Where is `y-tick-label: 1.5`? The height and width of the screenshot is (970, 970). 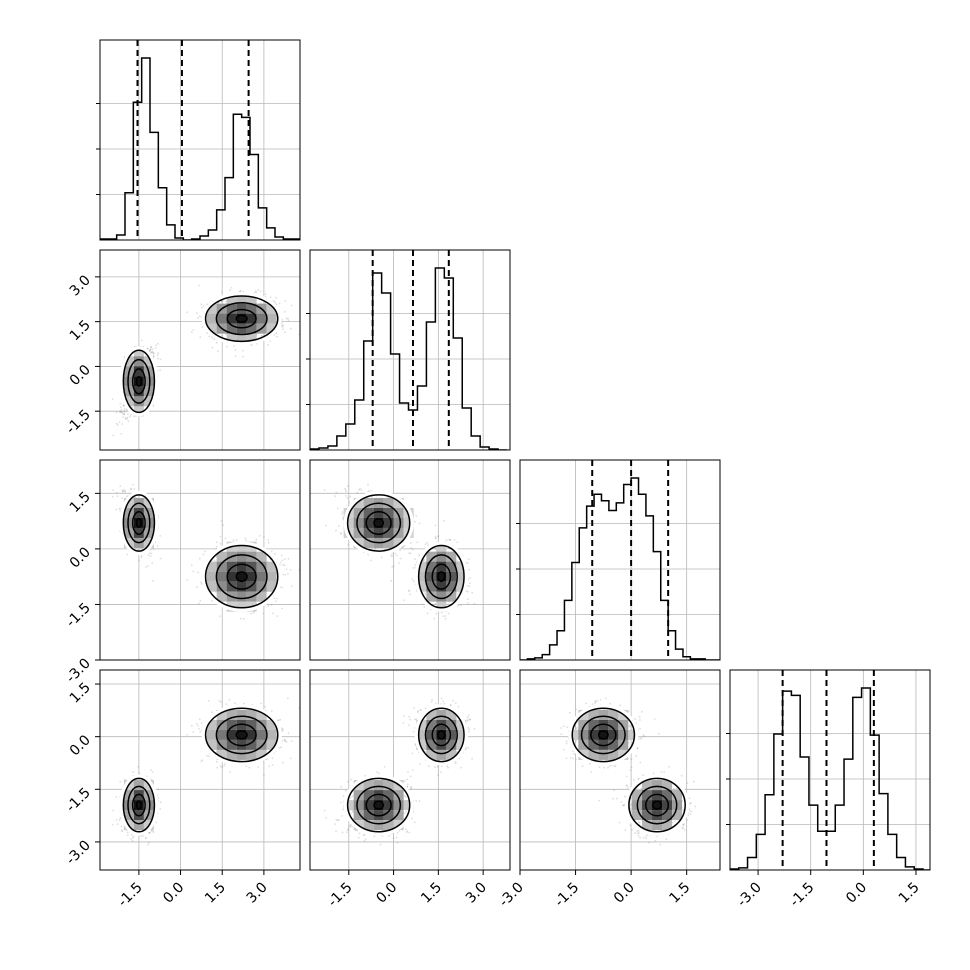
y-tick-label: 1.5 is located at coordinates (80, 502).